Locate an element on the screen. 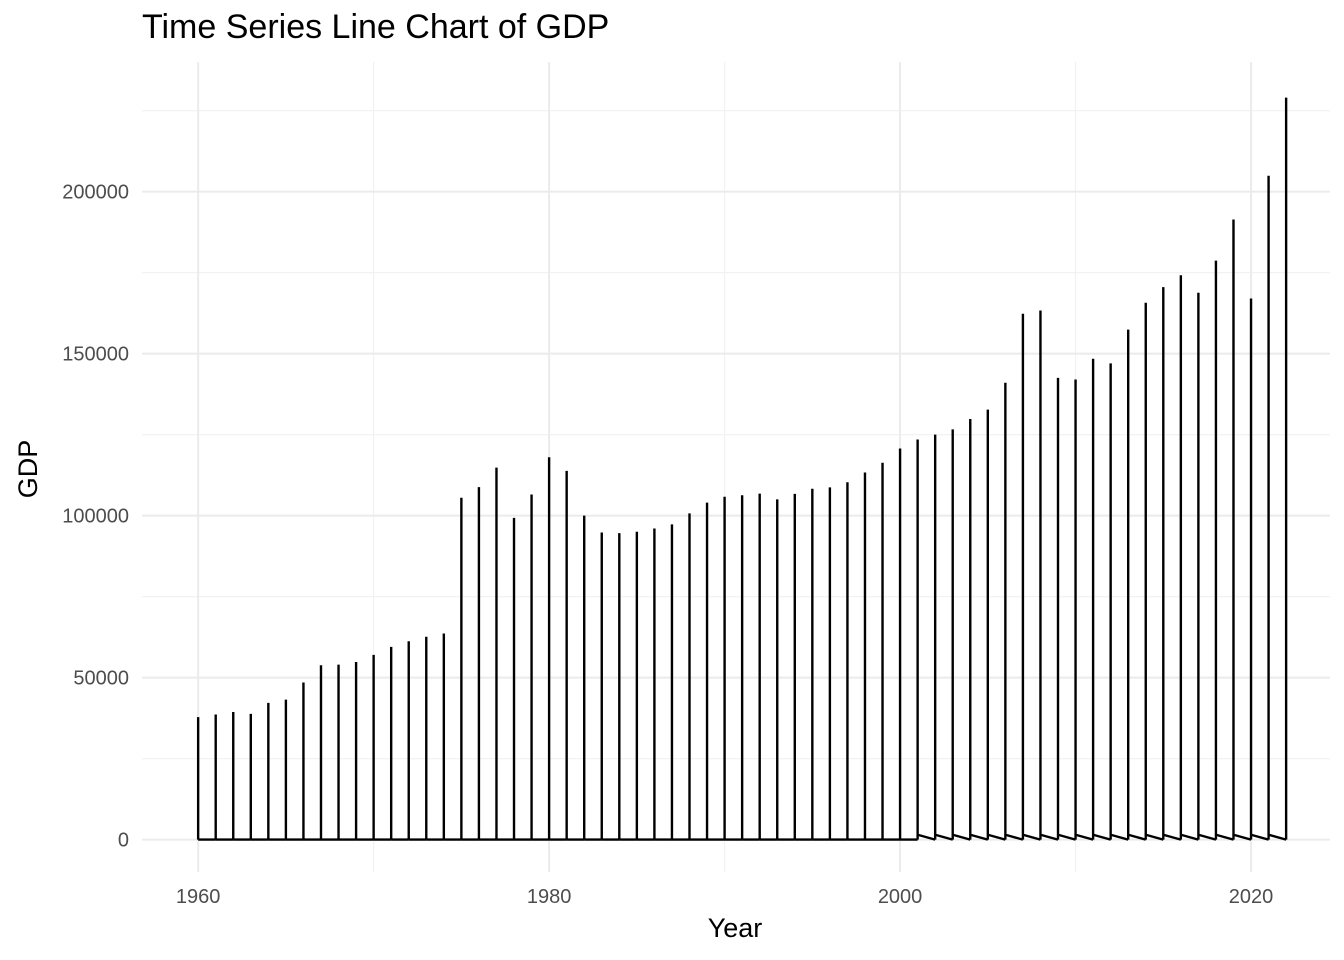 This screenshot has height=960, width=1344. x-tick-label: 1980 is located at coordinates (549, 897).